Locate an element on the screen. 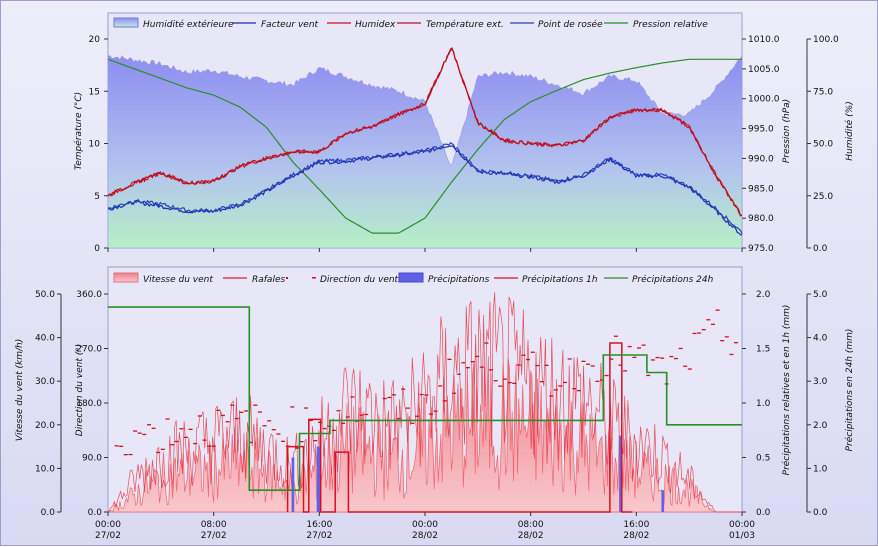 The width and height of the screenshot is (878, 547). top-left-axis-title: Température (°C) is located at coordinates (78, 131).